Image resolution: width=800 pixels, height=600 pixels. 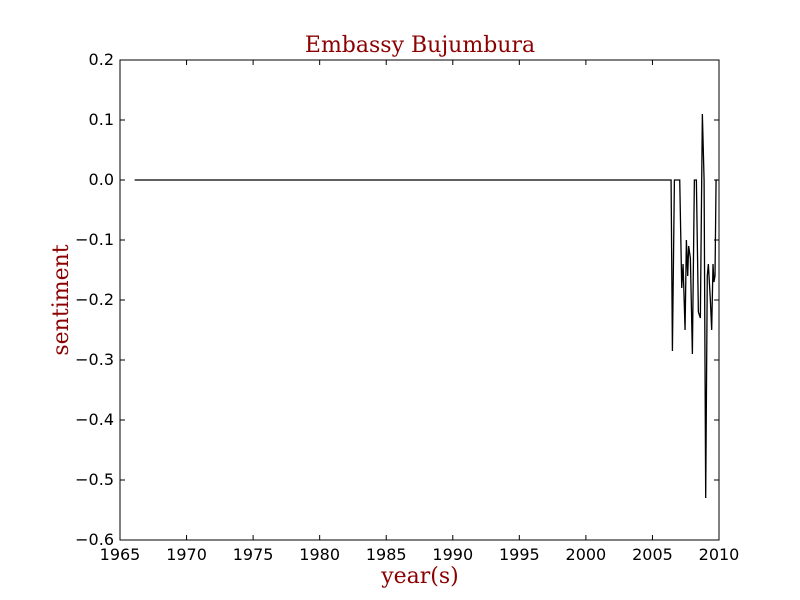 What do you see at coordinates (61, 299) in the screenshot?
I see `y-axis-label: sentiment` at bounding box center [61, 299].